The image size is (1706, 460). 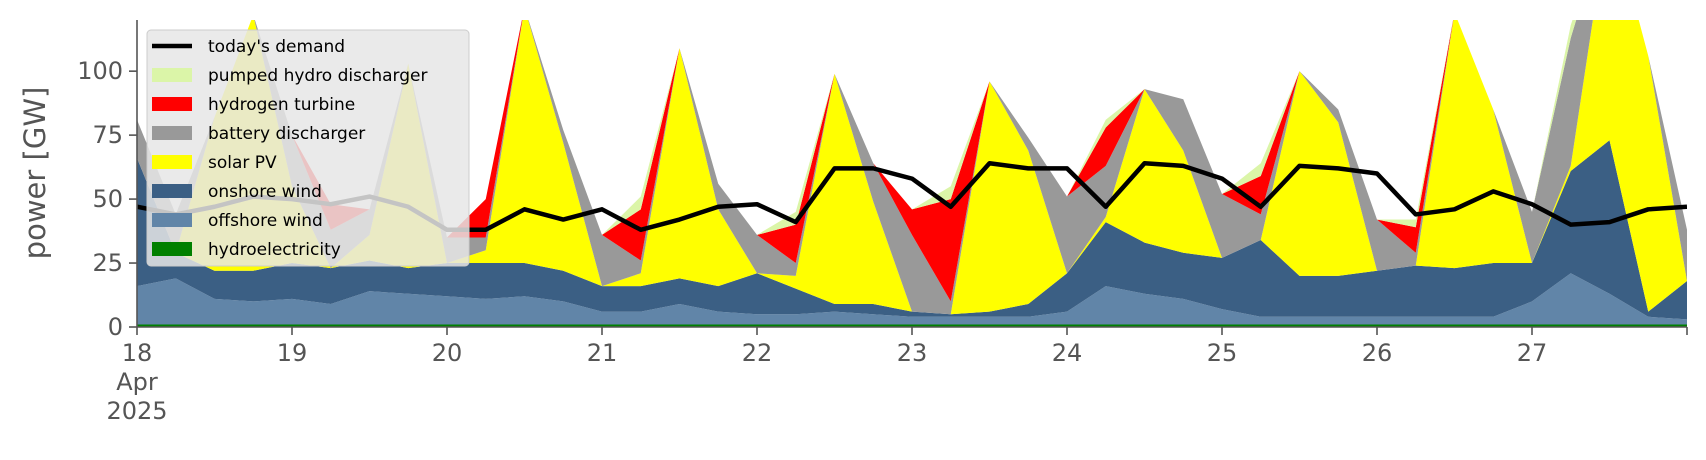 I want to click on x-tick-label: 26, so click(x=1377, y=353).